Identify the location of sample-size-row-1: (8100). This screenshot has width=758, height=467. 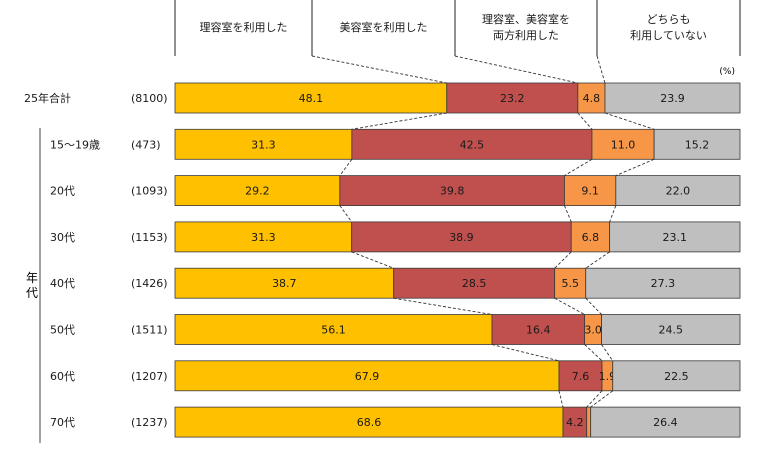
(149, 98).